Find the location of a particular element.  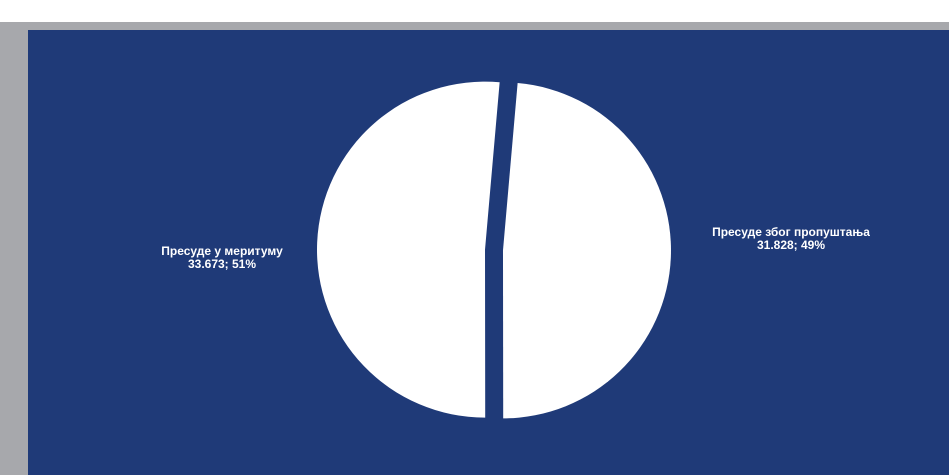

slice-label-value: 33.673; 51% is located at coordinates (222, 264).